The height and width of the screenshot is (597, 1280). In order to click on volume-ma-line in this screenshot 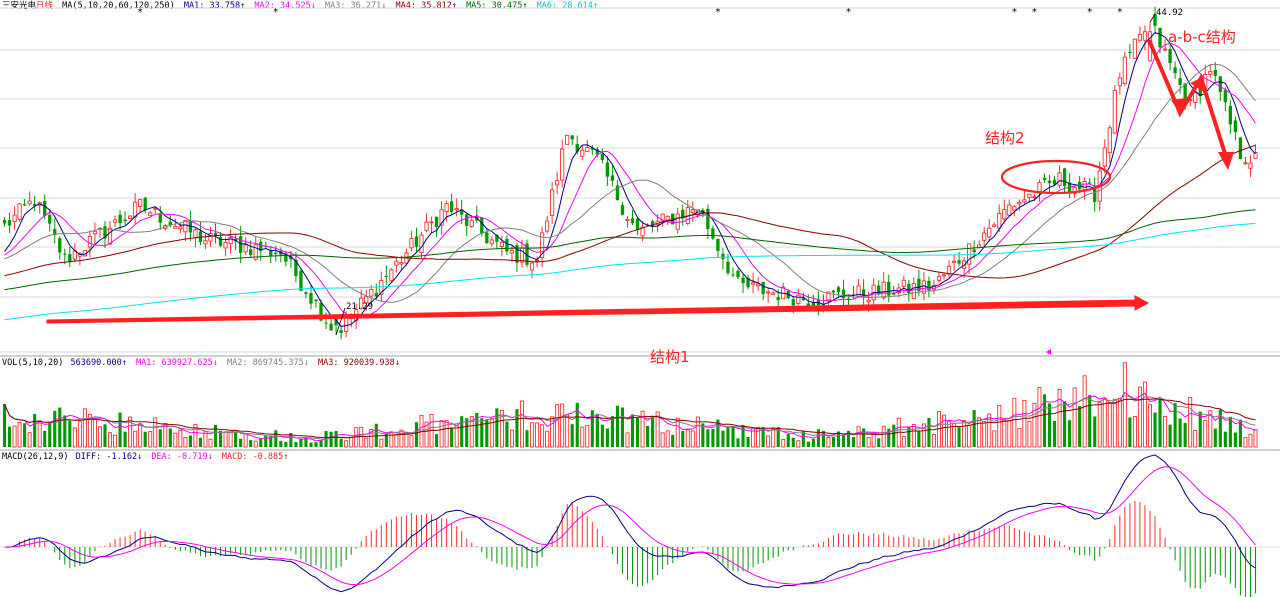, I will do `click(630, 418)`.